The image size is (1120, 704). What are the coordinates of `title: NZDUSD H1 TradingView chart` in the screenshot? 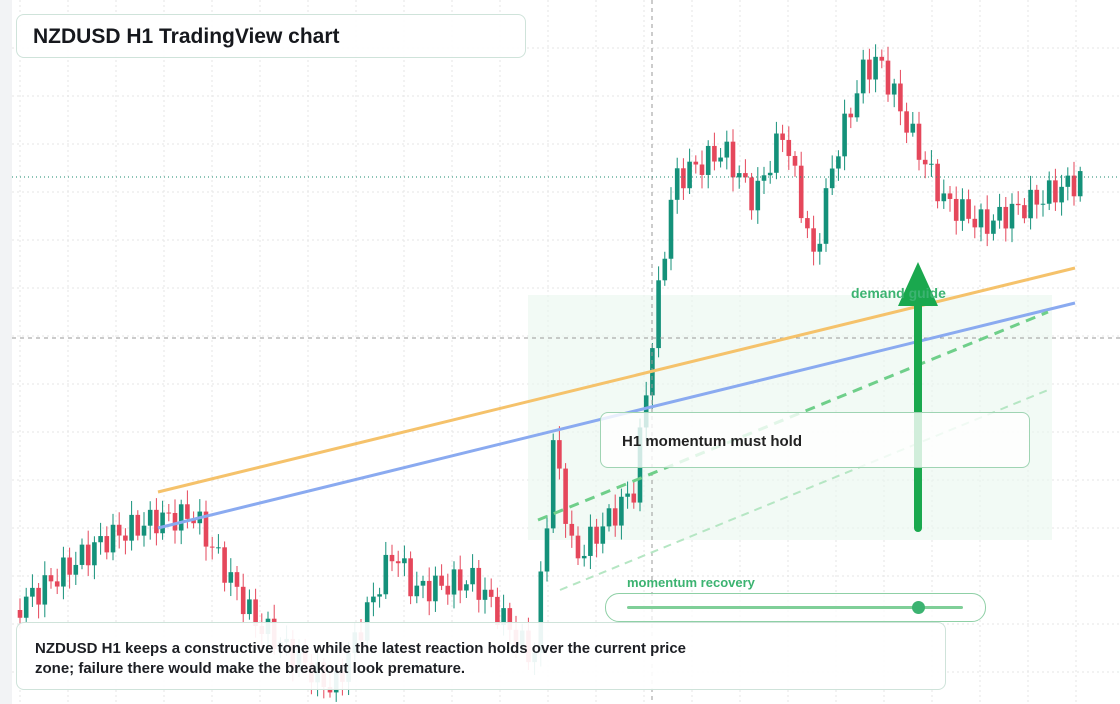 It's located at (271, 36).